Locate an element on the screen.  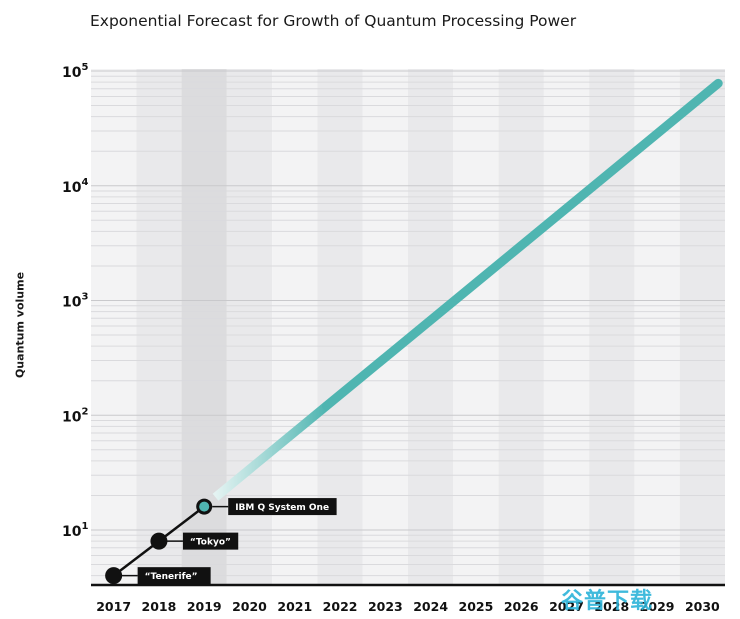
callout-label: “Tokyo” is located at coordinates (210, 542).